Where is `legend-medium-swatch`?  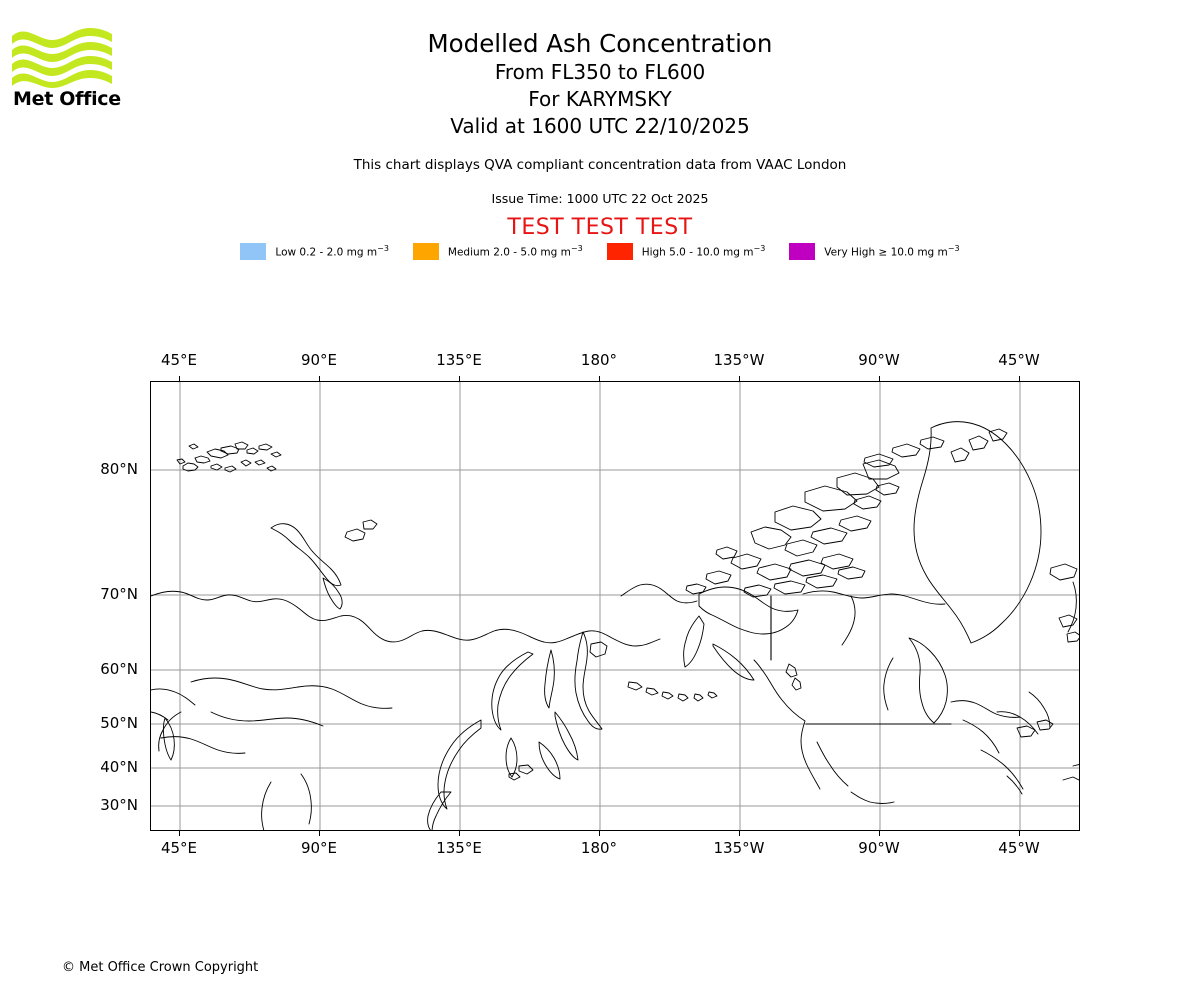
legend-medium-swatch is located at coordinates (425, 251).